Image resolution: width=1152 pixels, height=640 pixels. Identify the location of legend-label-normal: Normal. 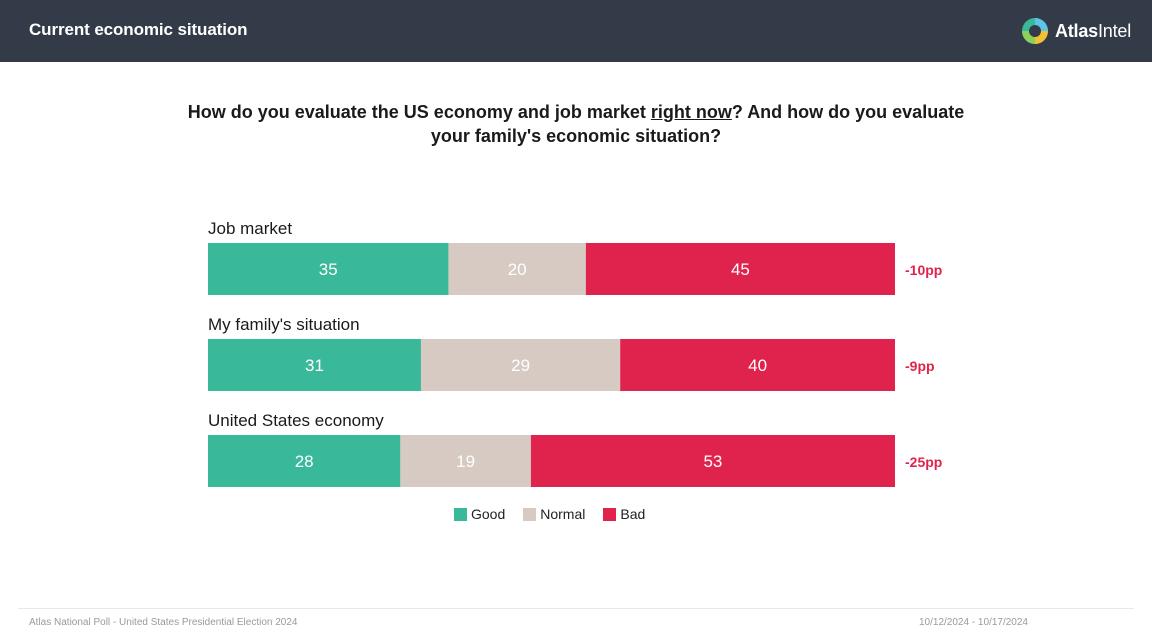
(563, 514).